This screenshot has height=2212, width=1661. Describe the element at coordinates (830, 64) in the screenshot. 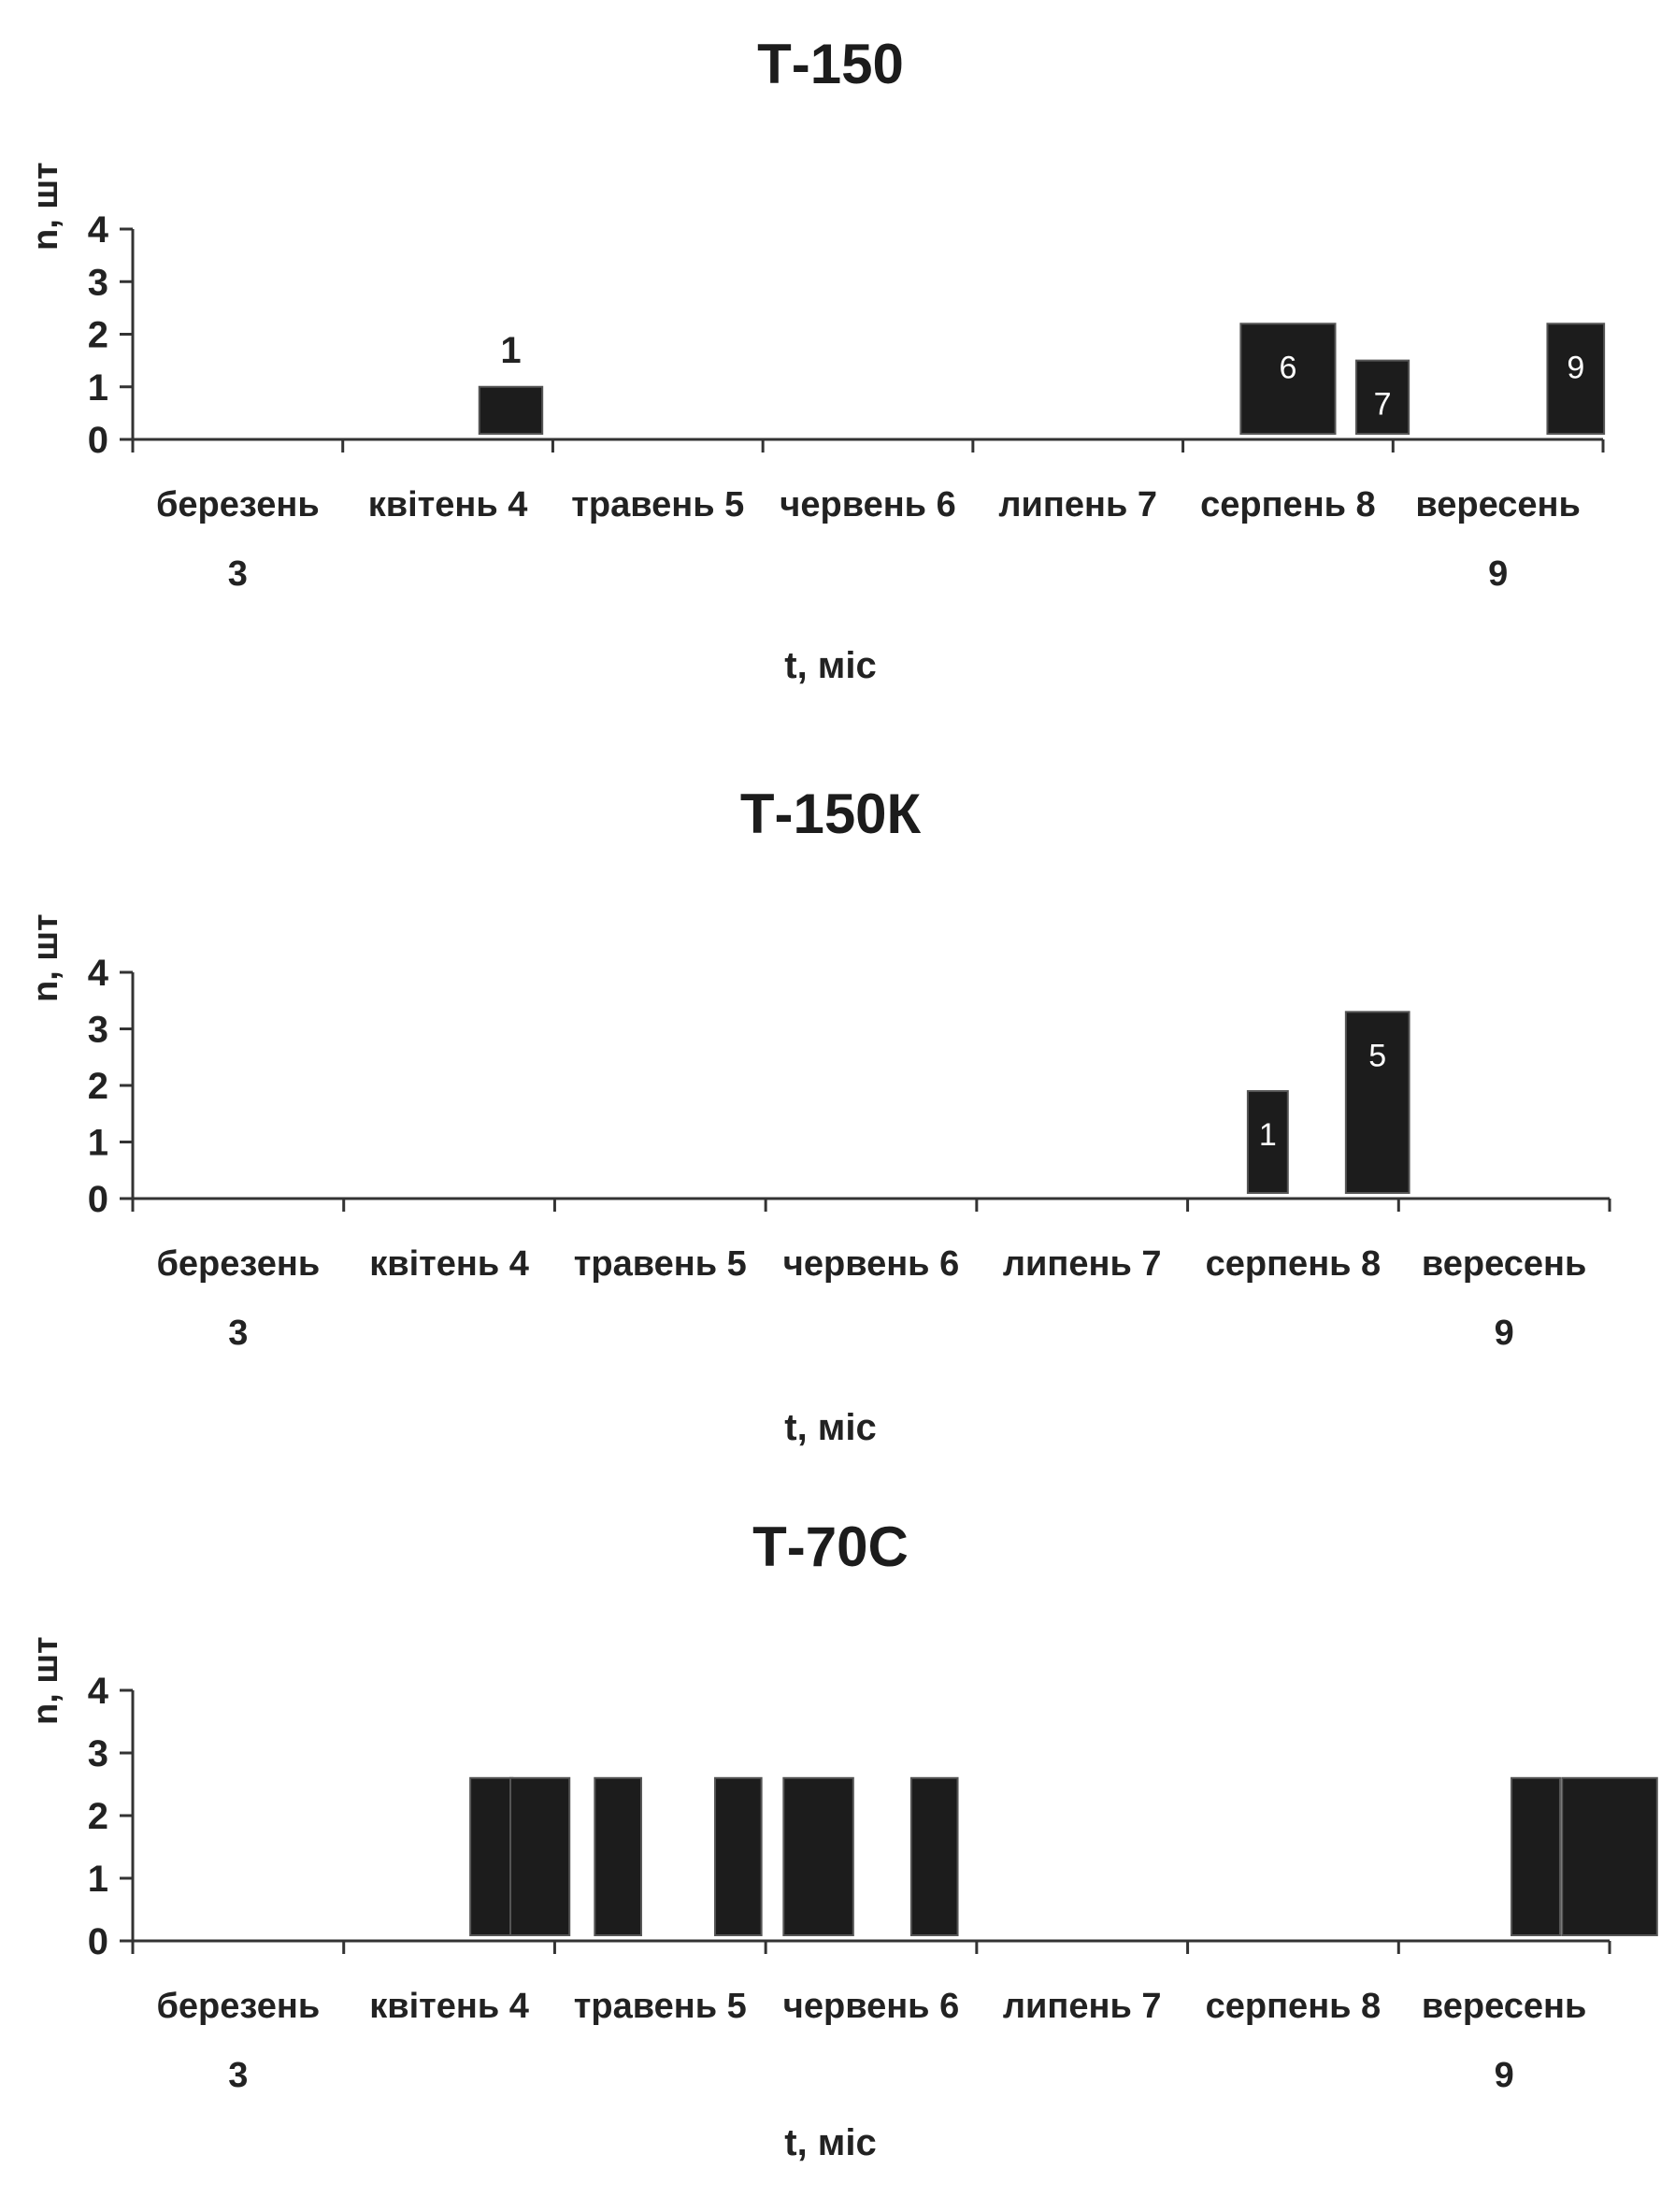

I see `chart-title: Т-150` at that location.